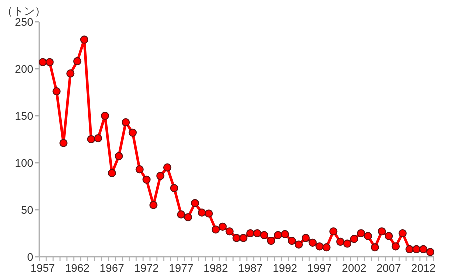 Image resolution: width=450 pixels, height=278 pixels. What do you see at coordinates (354, 269) in the screenshot?
I see `x-tick-label: 2002` at bounding box center [354, 269].